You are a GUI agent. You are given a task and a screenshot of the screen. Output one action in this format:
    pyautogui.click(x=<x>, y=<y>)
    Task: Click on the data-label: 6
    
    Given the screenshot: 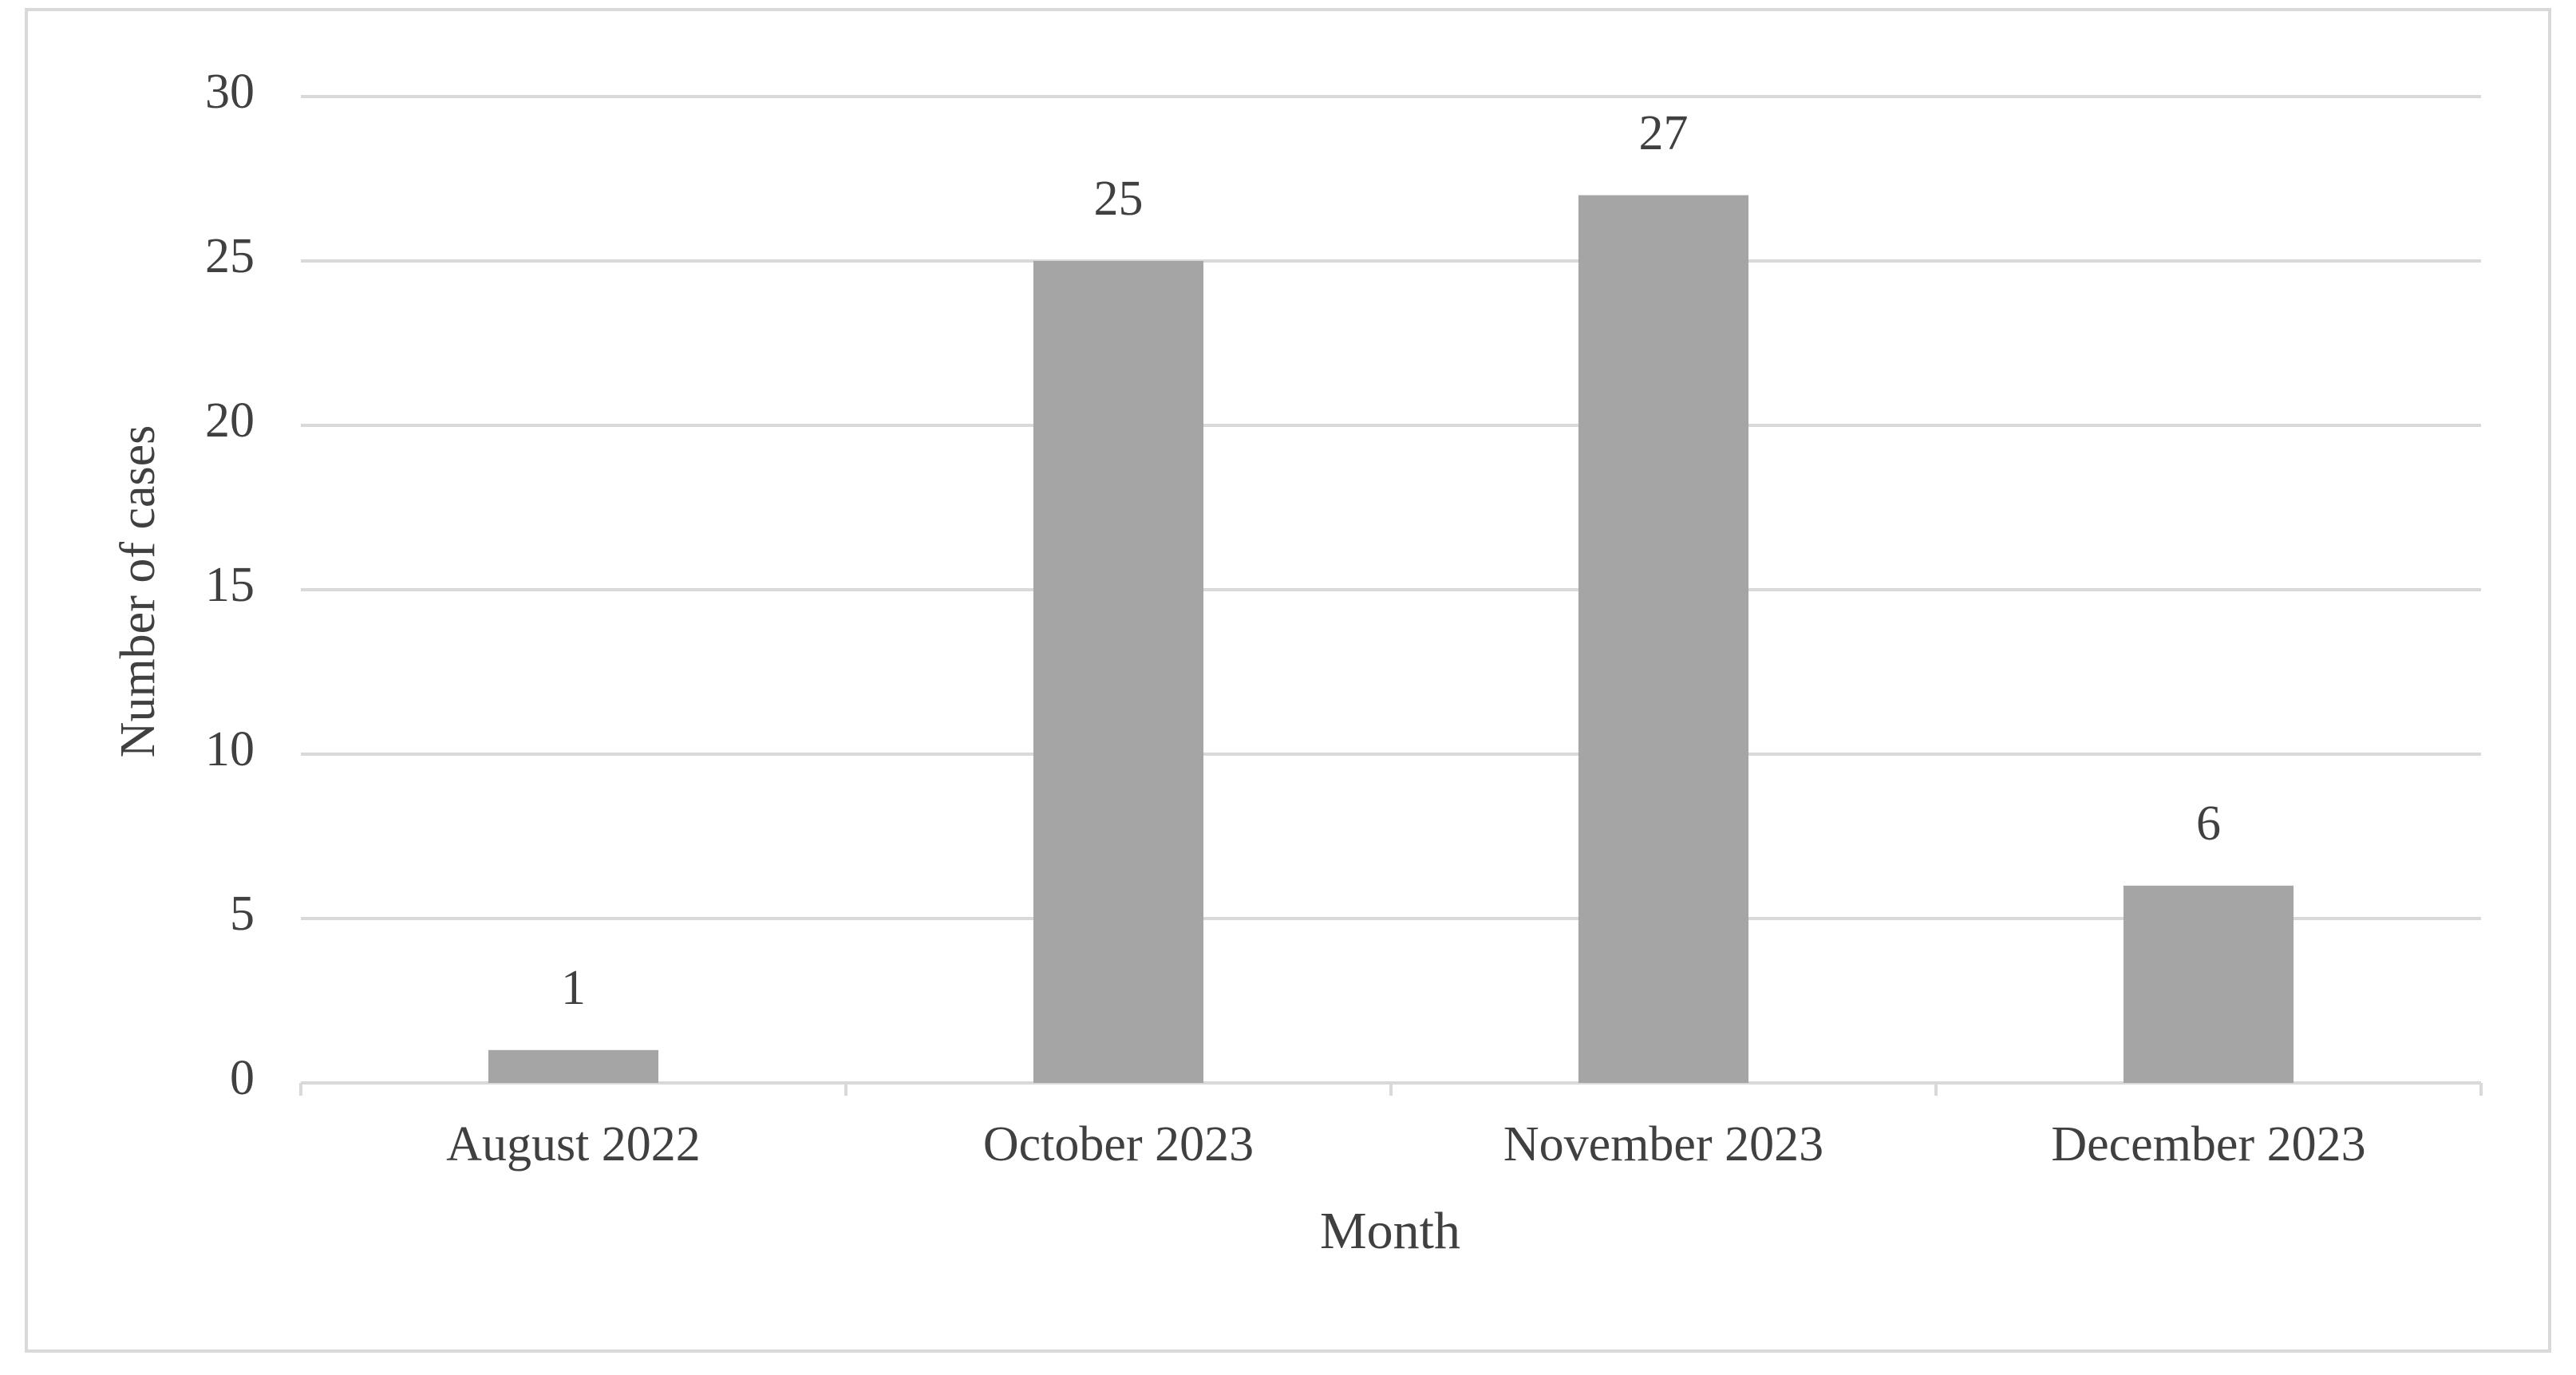 What is the action you would take?
    pyautogui.click(x=2208, y=823)
    